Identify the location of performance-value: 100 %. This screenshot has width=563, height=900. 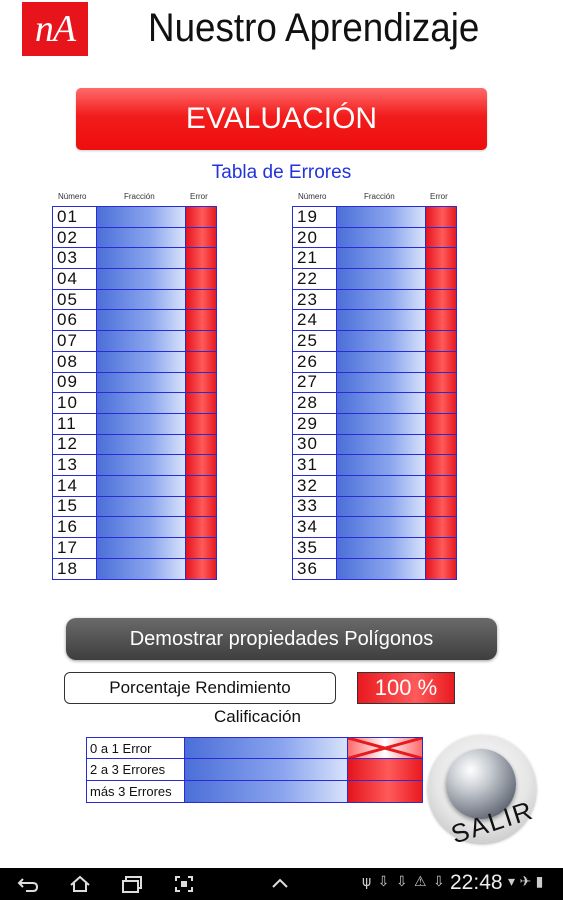
(406, 688).